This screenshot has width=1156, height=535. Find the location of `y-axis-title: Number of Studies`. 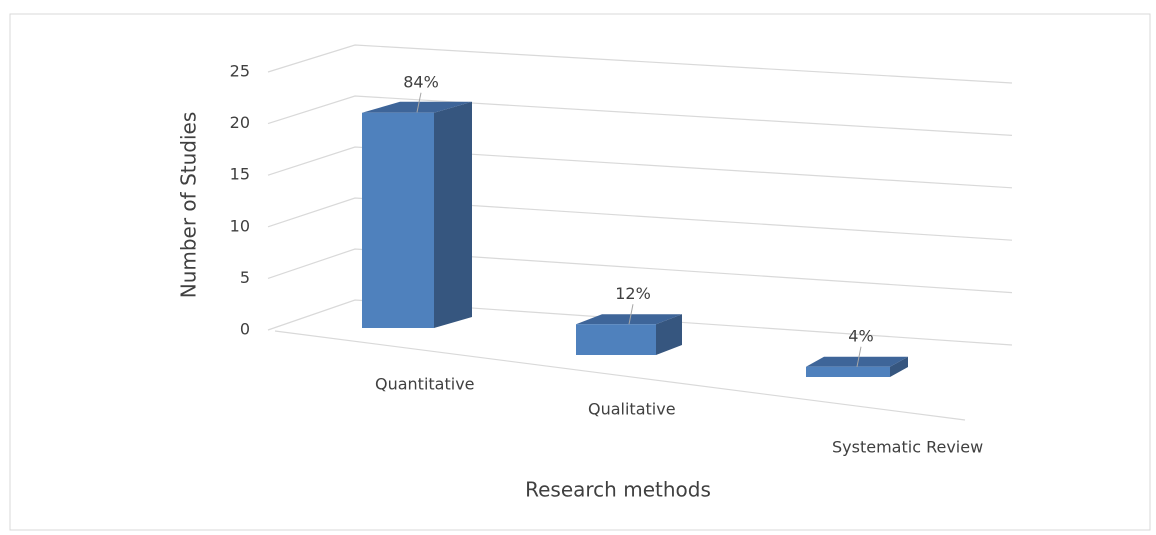

y-axis-title: Number of Studies is located at coordinates (189, 205).